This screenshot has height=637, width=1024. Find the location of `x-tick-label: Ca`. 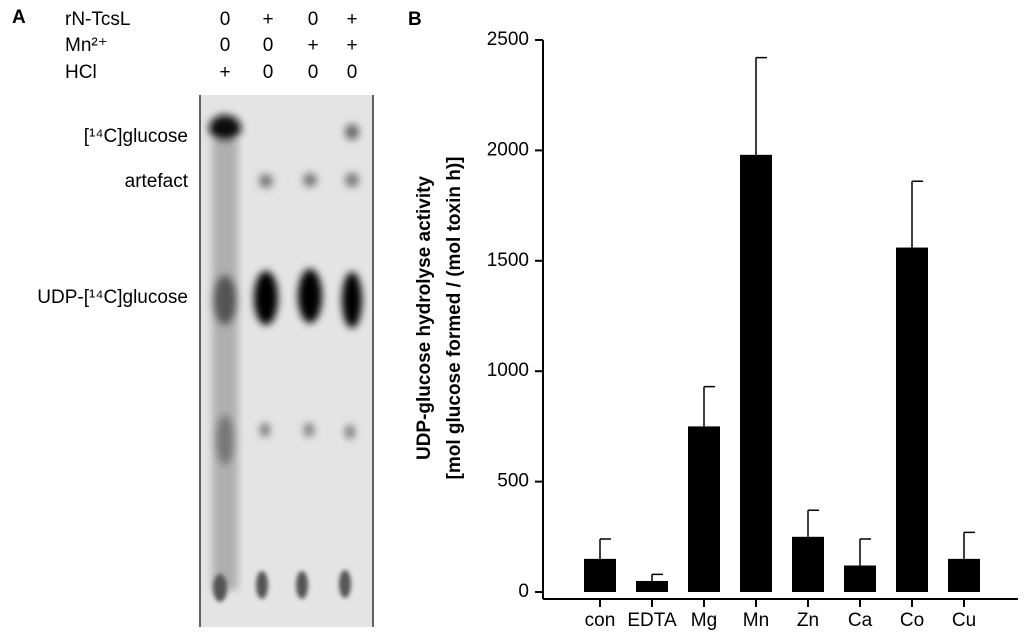

x-tick-label: Ca is located at coordinates (860, 620).